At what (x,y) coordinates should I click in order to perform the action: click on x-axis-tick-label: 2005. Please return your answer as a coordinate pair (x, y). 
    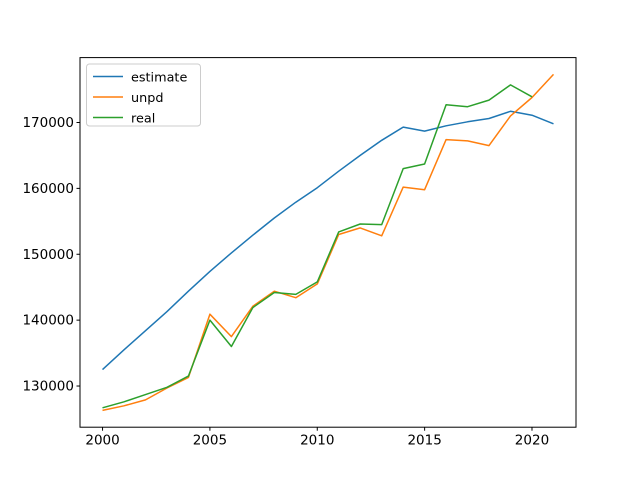
    Looking at the image, I should click on (210, 441).